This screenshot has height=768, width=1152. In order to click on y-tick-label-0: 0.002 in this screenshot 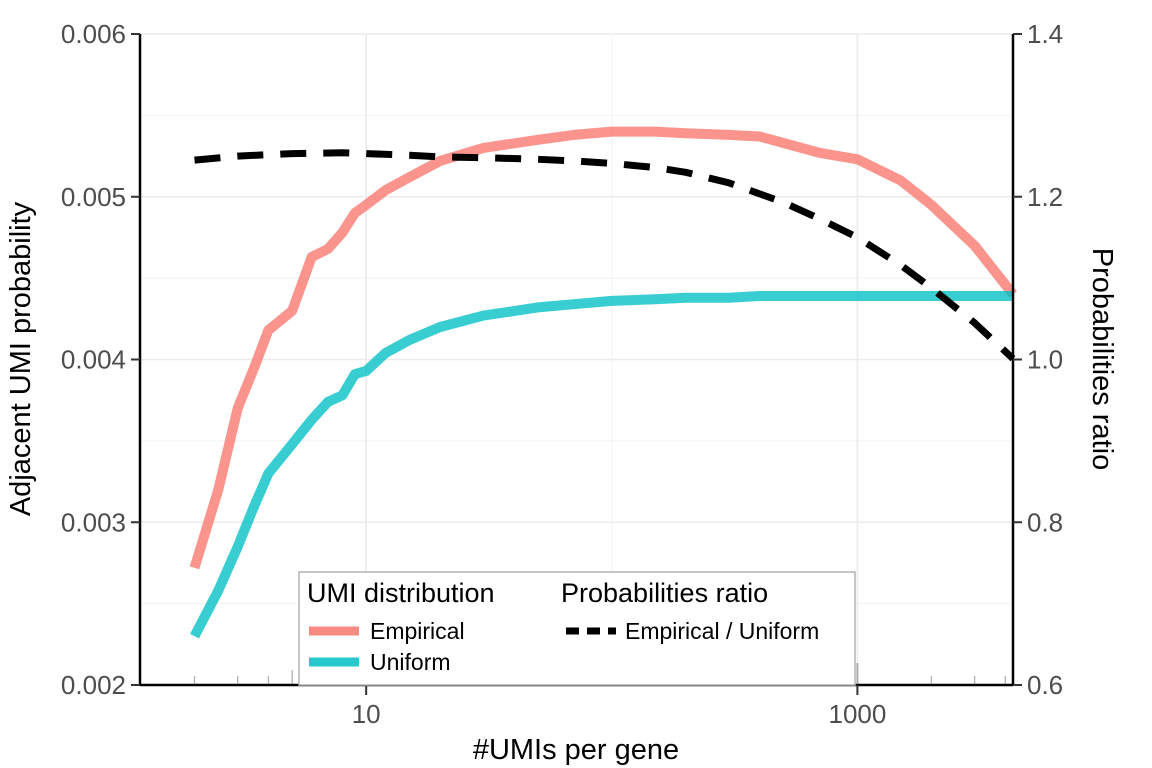, I will do `click(93, 685)`.